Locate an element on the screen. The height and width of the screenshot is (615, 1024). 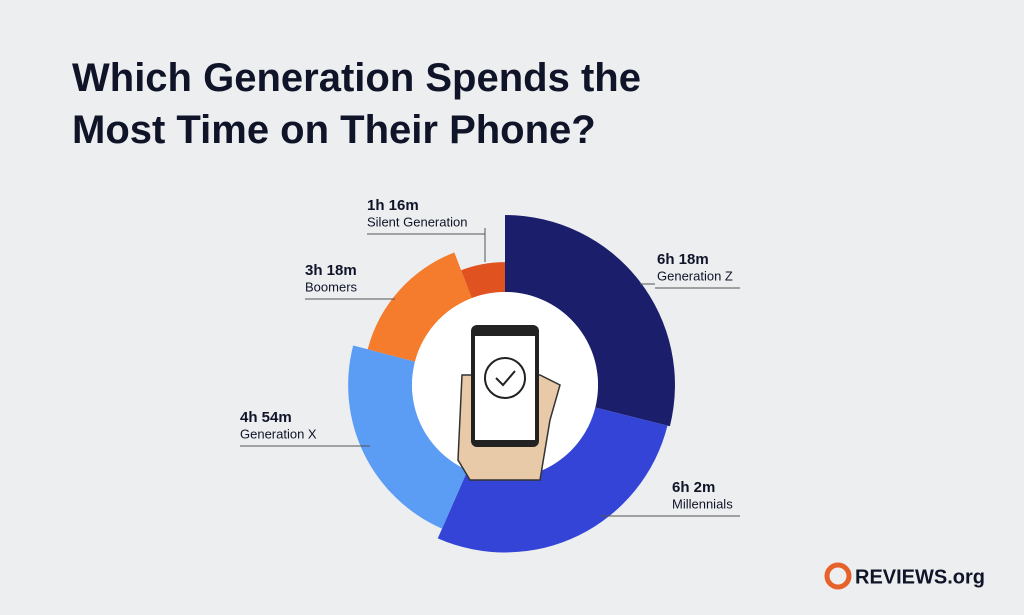
category-label: Boomers is located at coordinates (331, 286).